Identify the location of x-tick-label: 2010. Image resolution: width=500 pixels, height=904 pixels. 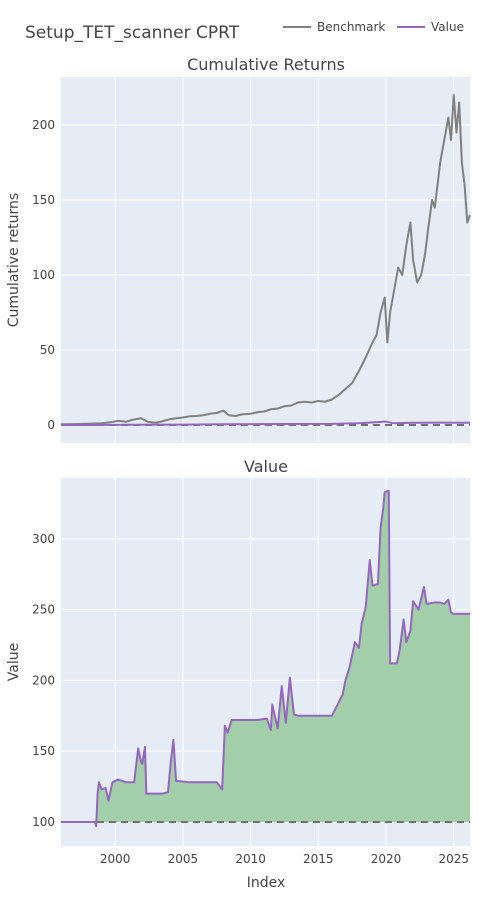
(250, 859).